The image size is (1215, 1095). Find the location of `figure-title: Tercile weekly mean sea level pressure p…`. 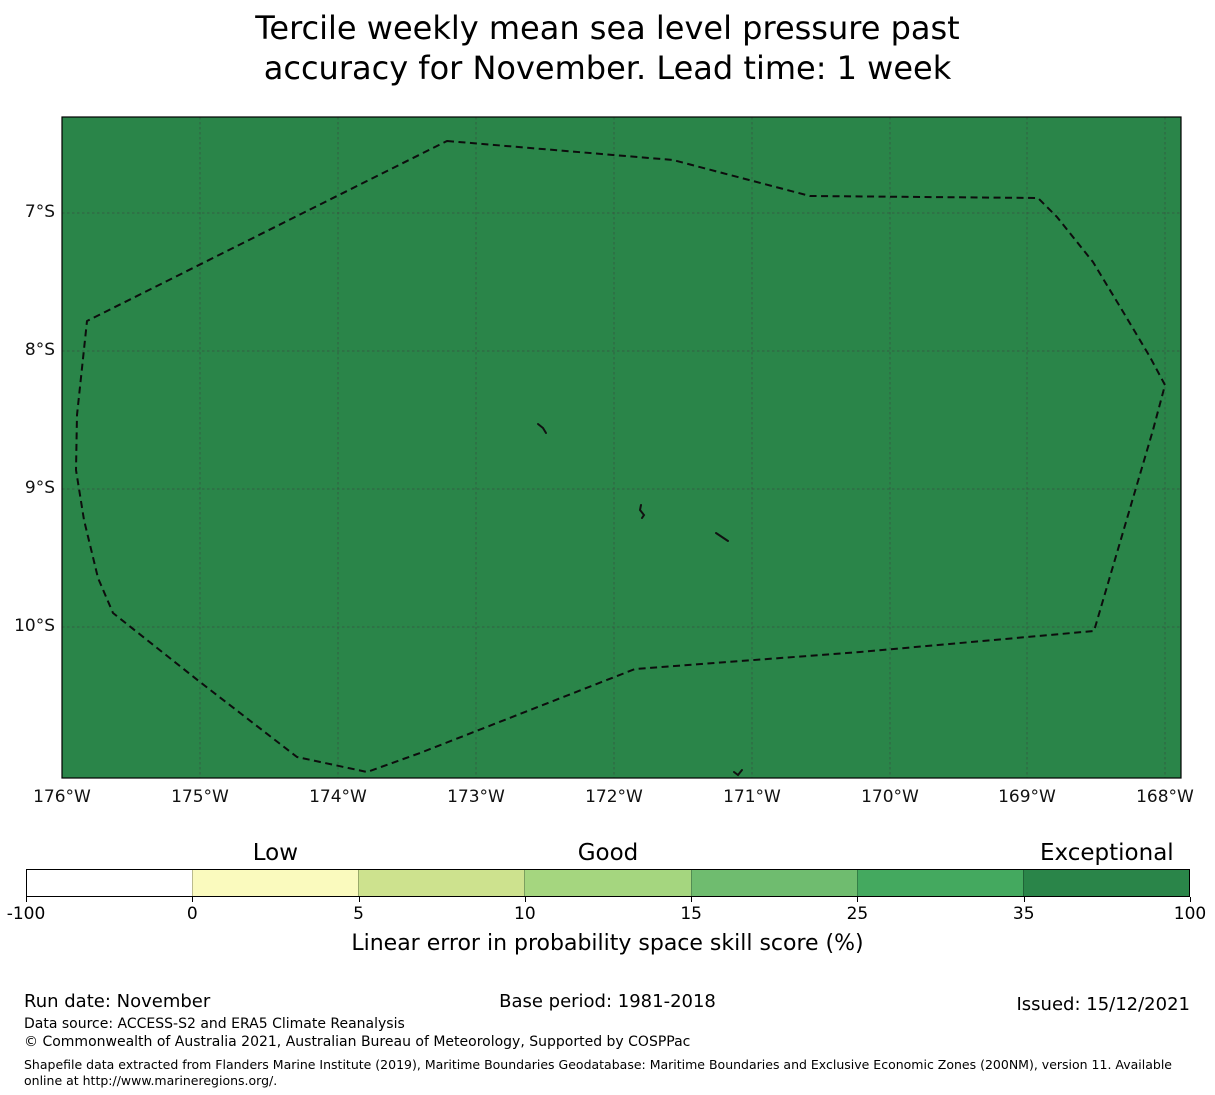

figure-title: Tercile weekly mean sea level pressure p… is located at coordinates (607, 48).